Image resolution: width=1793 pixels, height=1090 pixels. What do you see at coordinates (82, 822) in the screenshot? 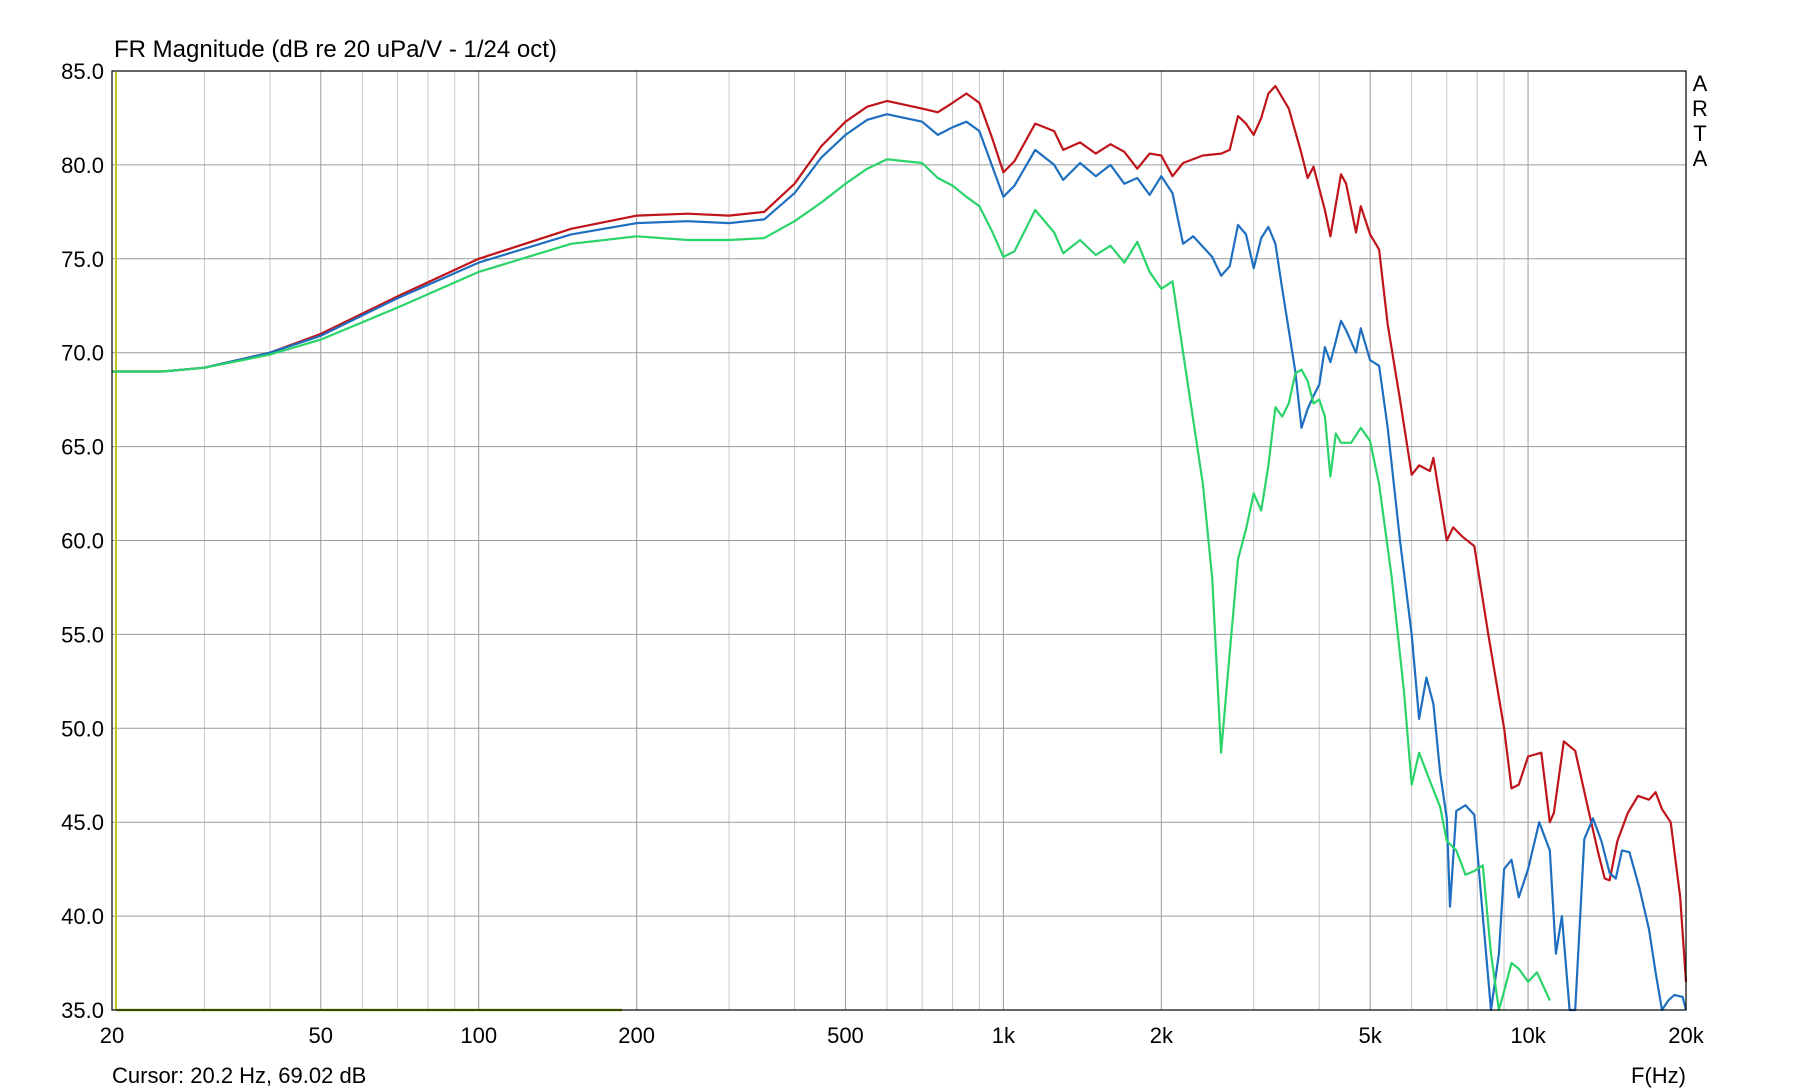
I see `y-tick-label: 45.0` at bounding box center [82, 822].